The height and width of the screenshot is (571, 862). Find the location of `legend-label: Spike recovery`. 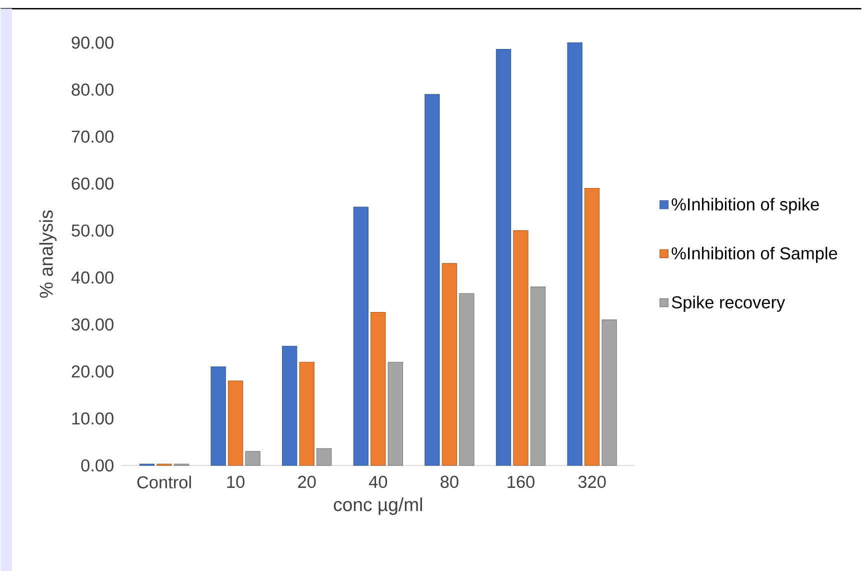

legend-label: Spike recovery is located at coordinates (729, 304).